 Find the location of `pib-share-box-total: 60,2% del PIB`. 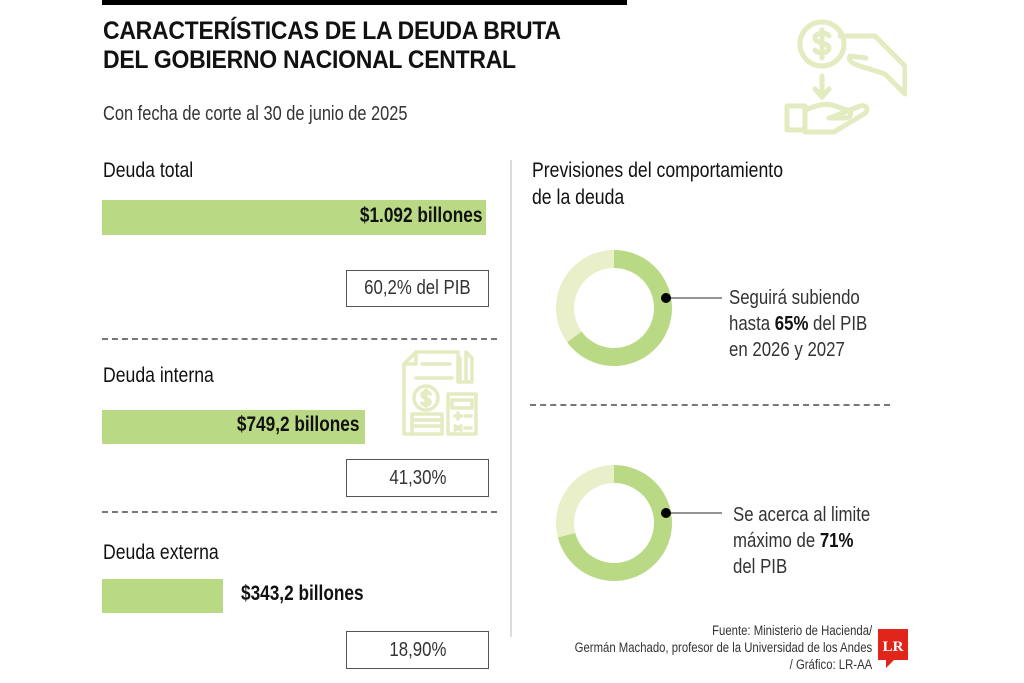

pib-share-box-total: 60,2% del PIB is located at coordinates (417, 288).